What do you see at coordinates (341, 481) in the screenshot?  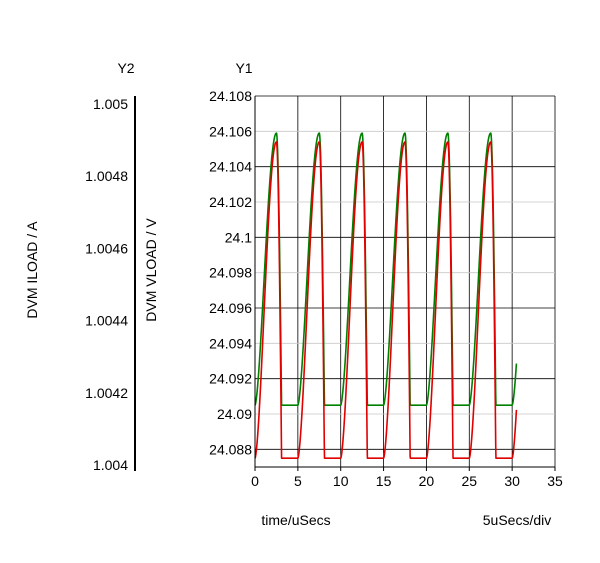 I see `x-tick-label: 10` at bounding box center [341, 481].